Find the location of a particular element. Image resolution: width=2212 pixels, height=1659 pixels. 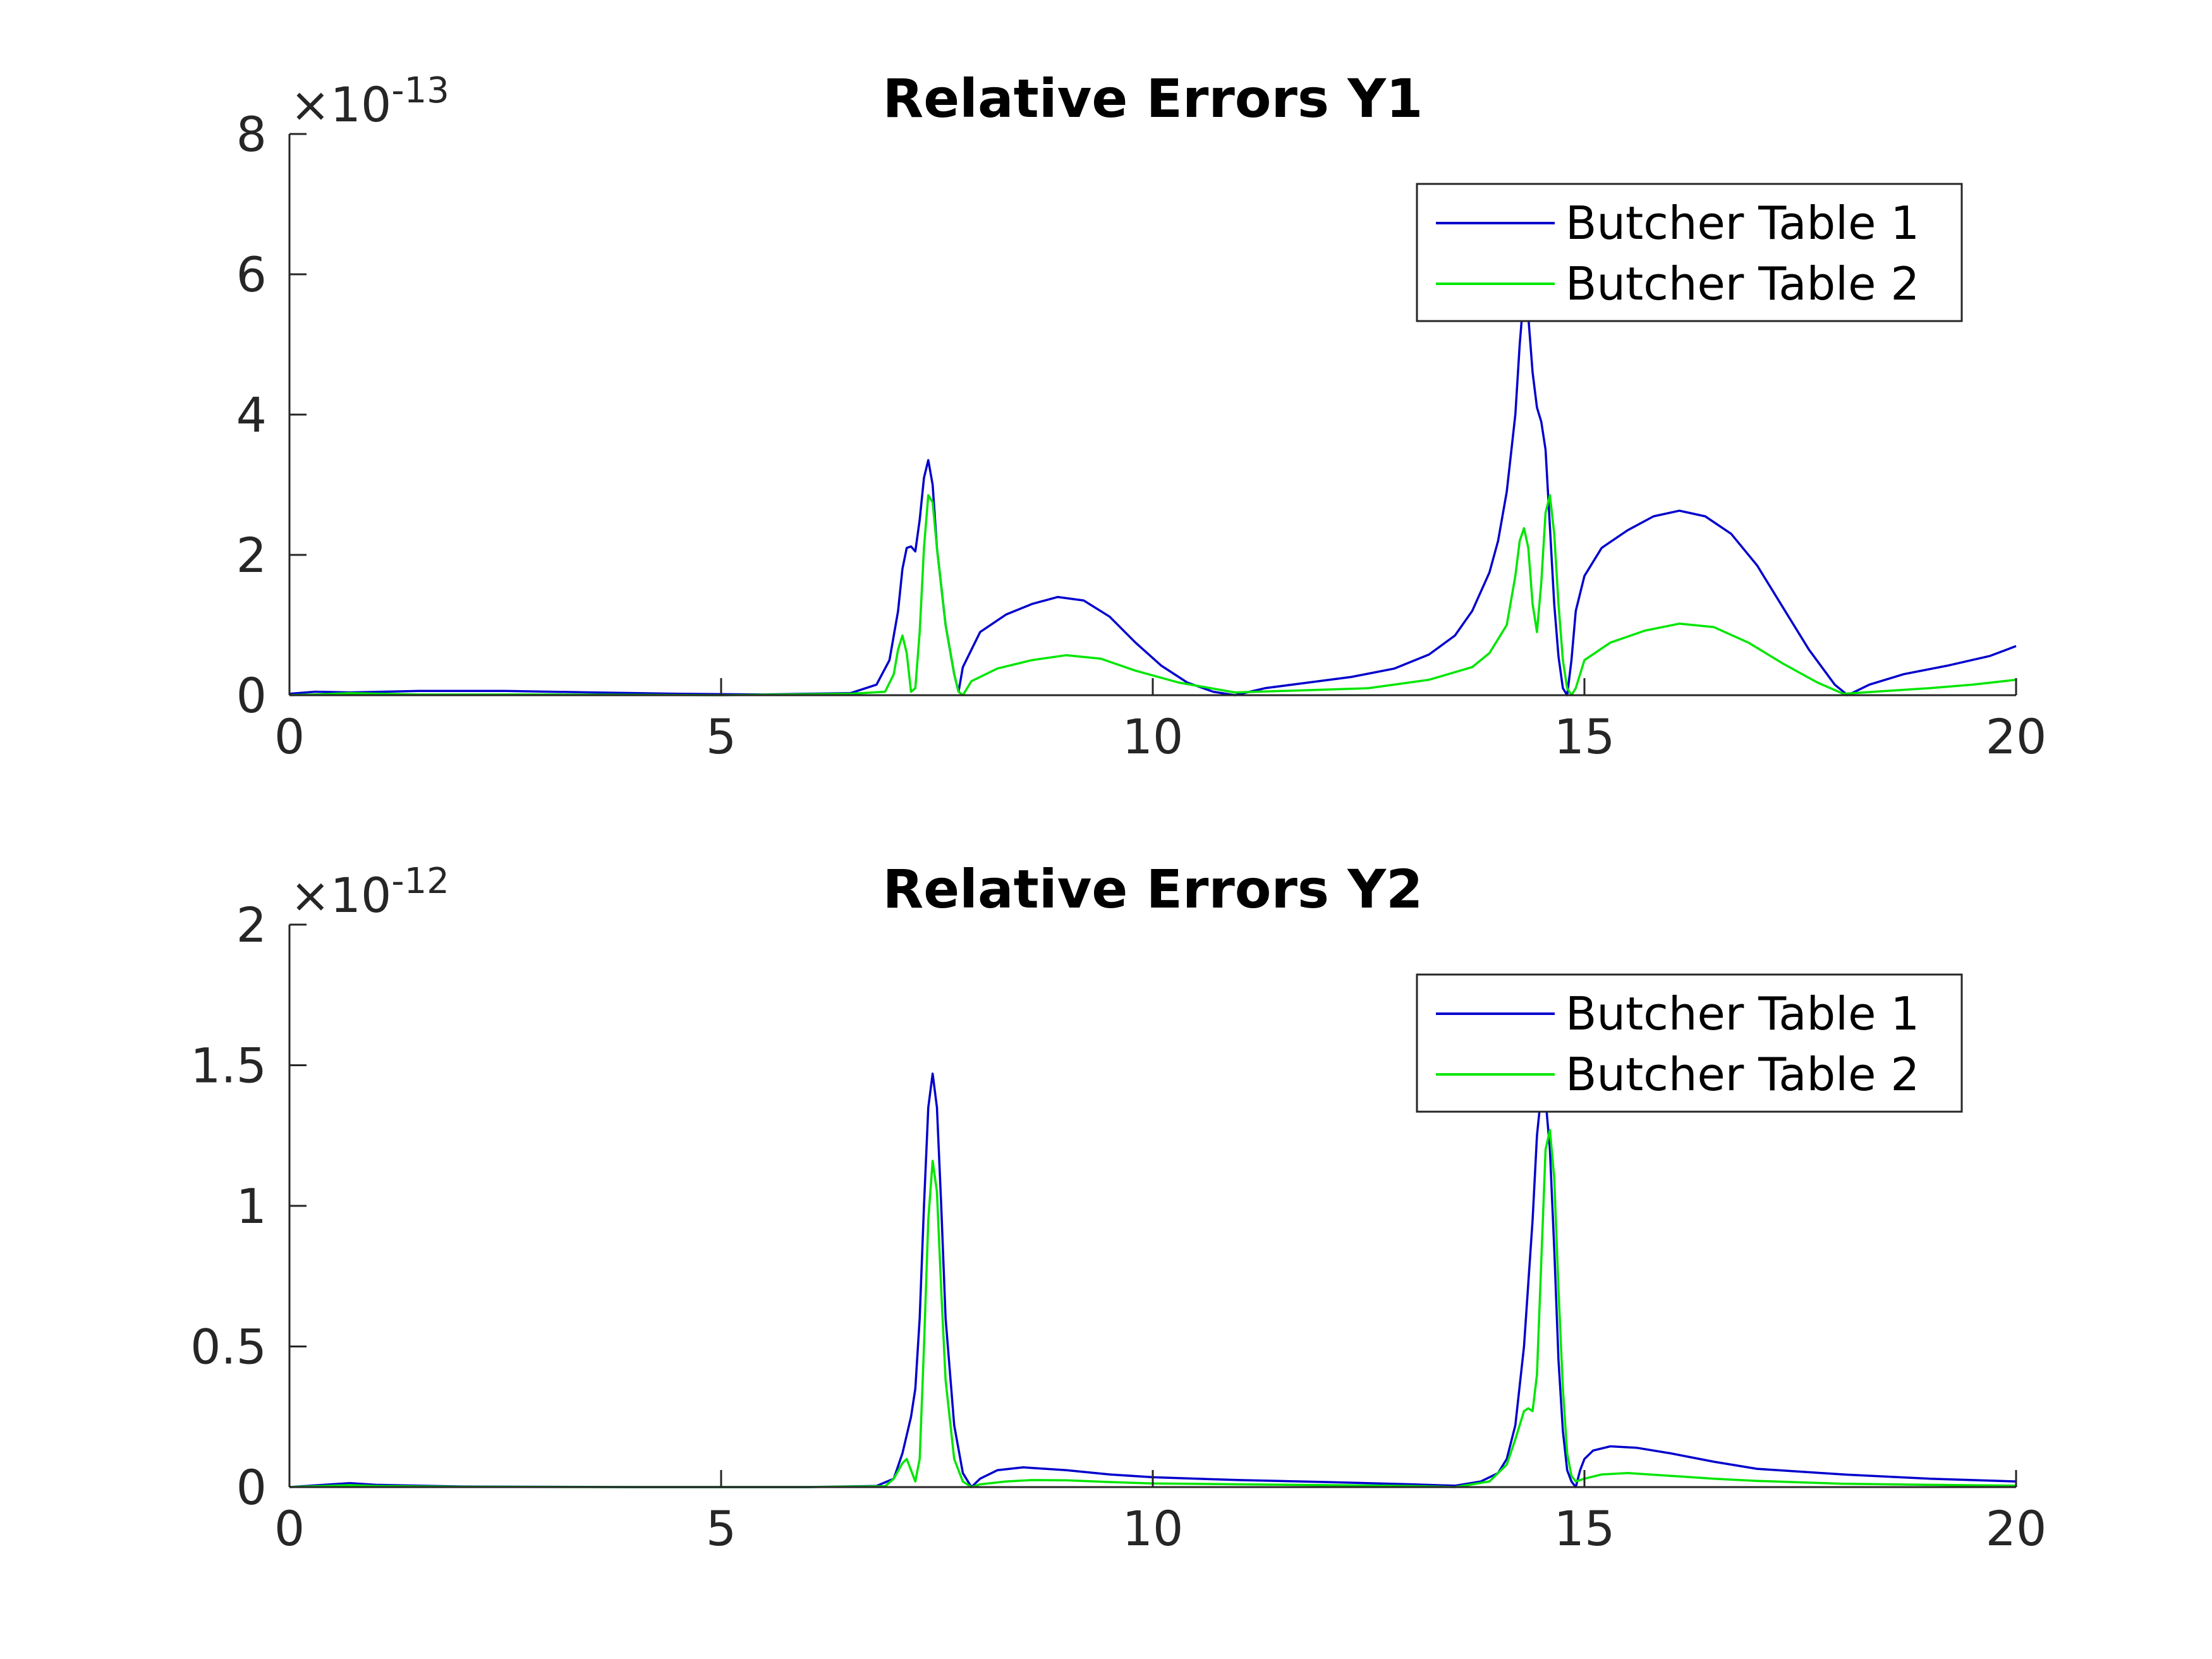

chart2-x-tick-label: 20 is located at coordinates (2017, 1528).